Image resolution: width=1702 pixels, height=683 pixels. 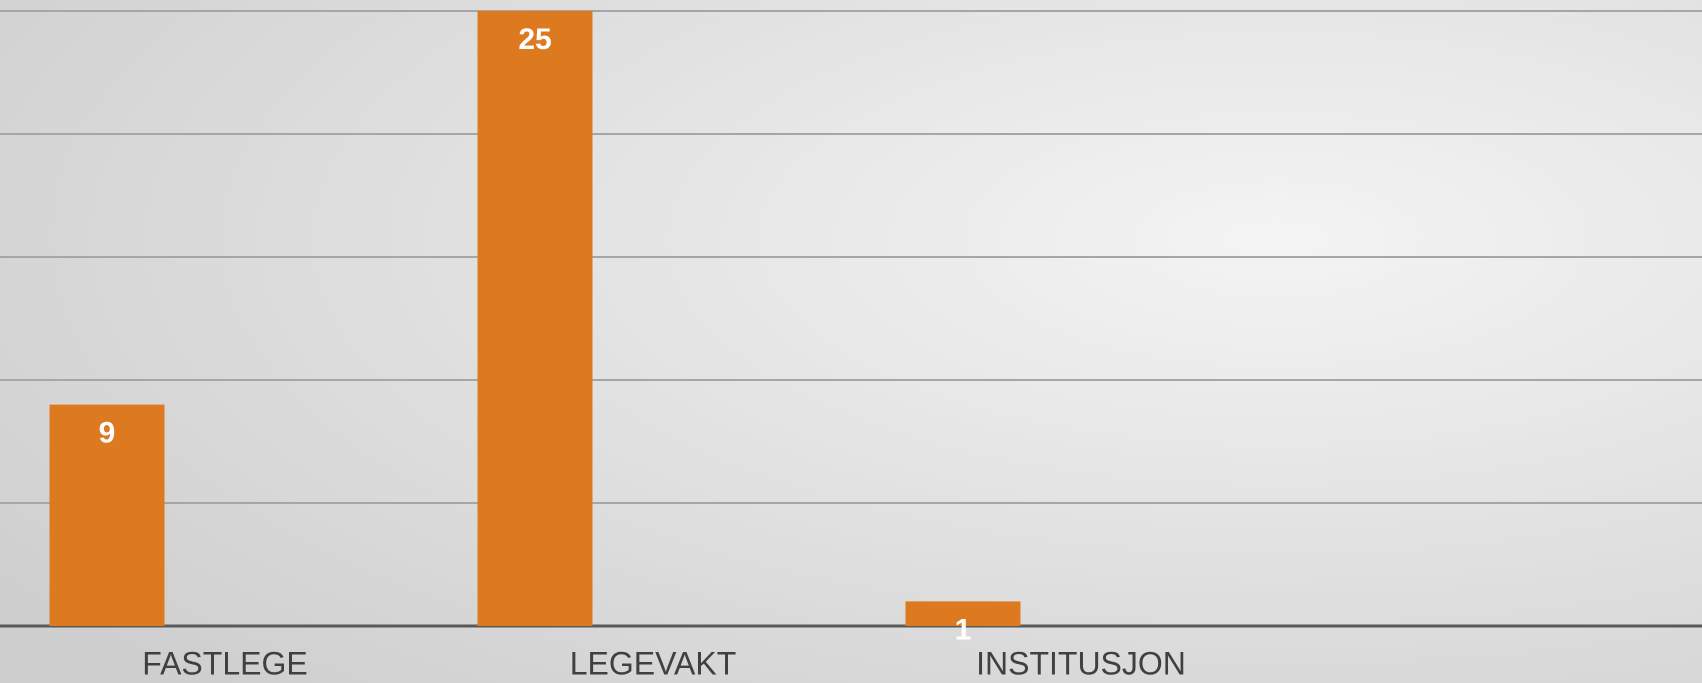 What do you see at coordinates (653, 663) in the screenshot?
I see `x-tick-label: LEGEVAKT` at bounding box center [653, 663].